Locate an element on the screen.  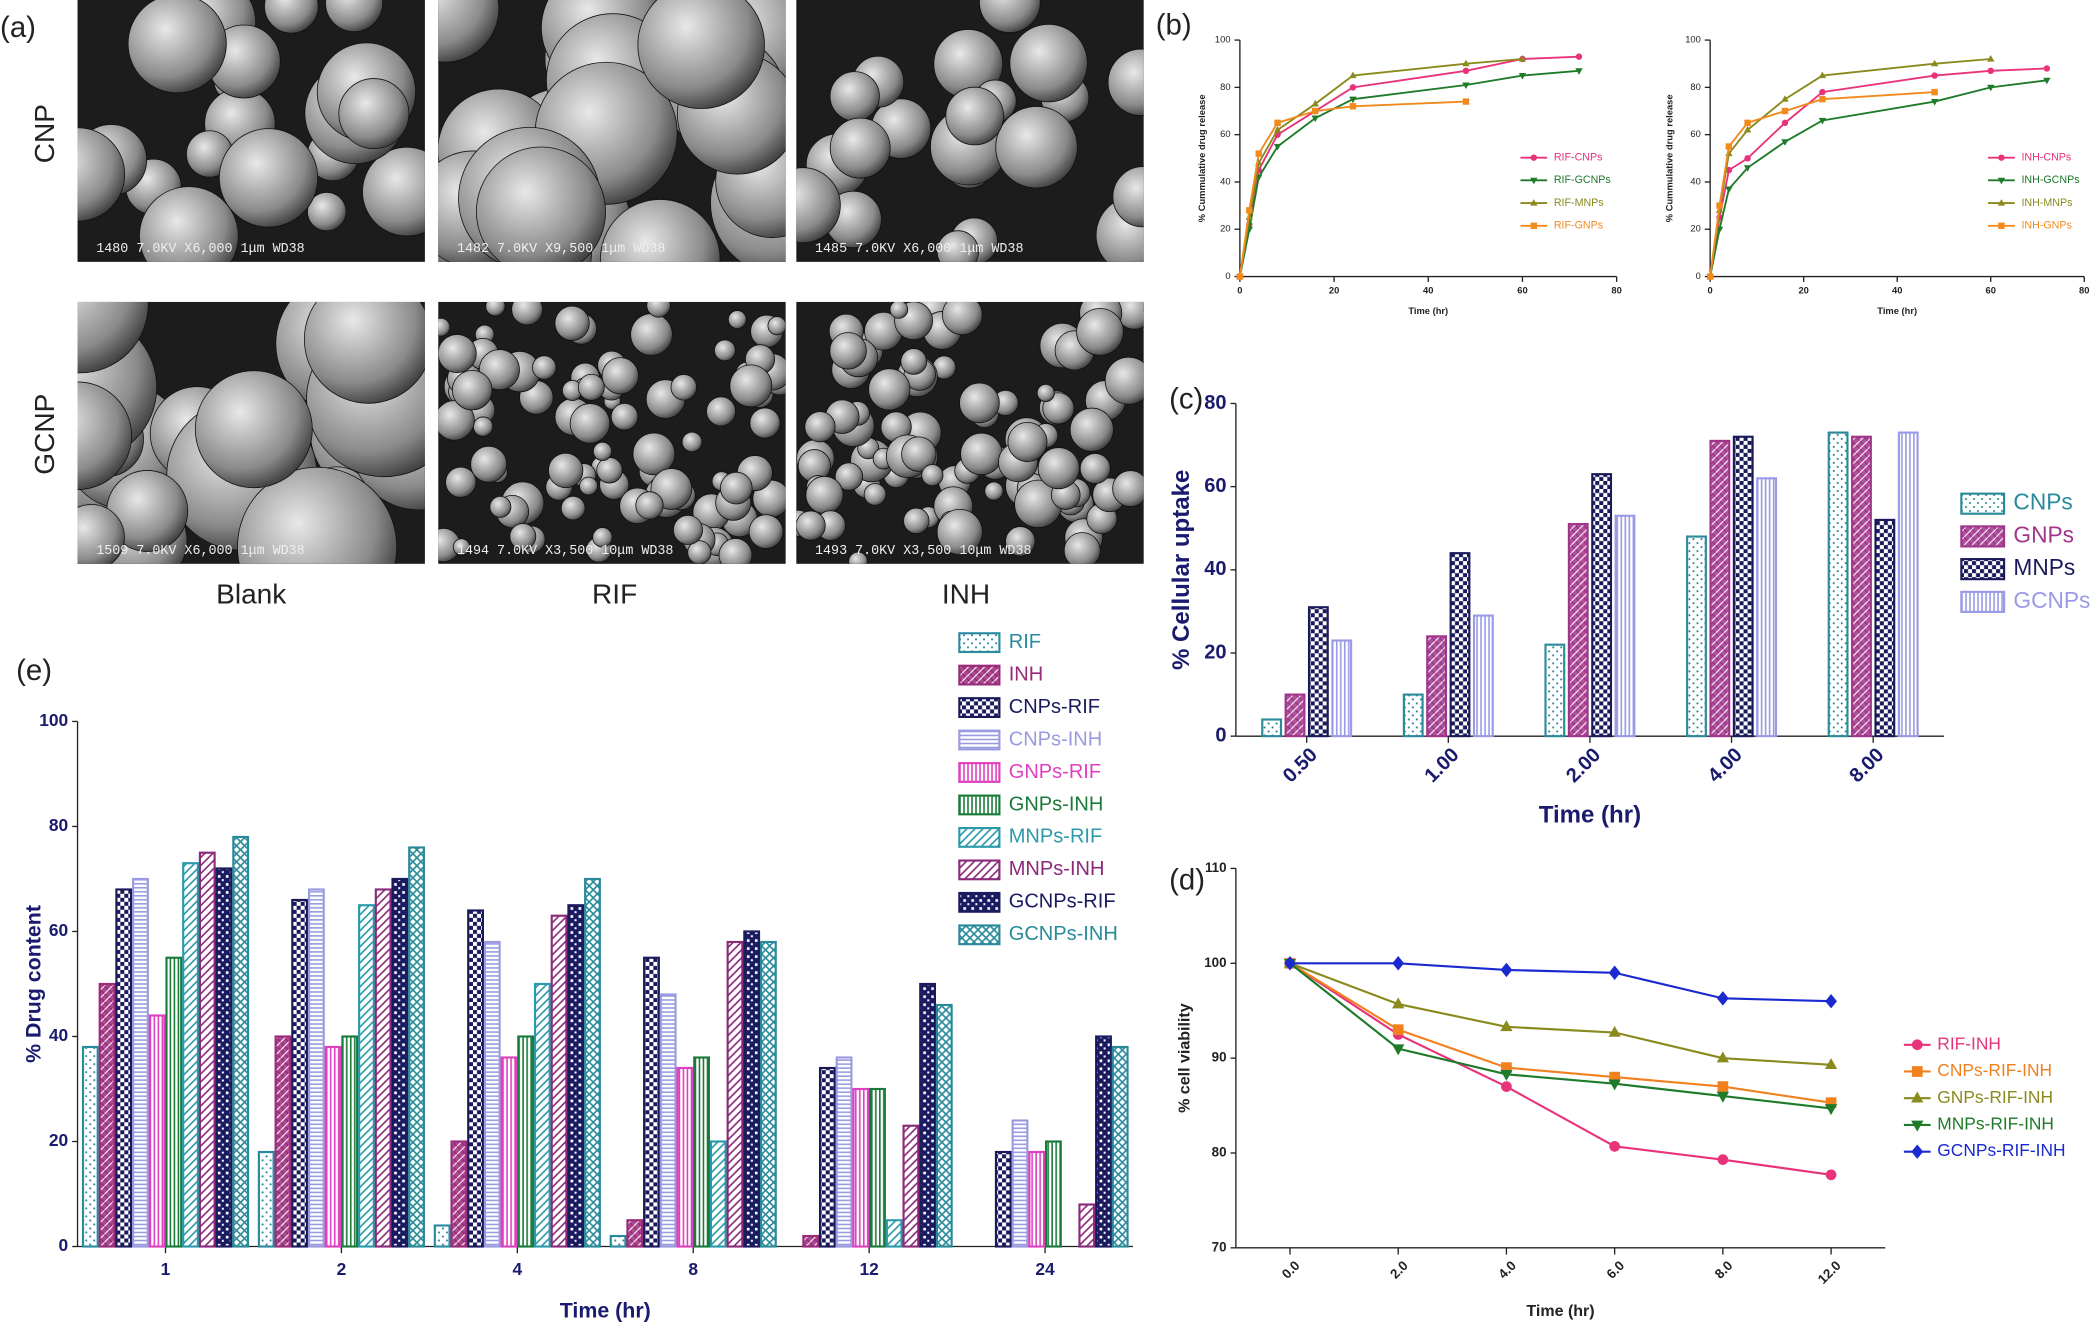
y-tick-label: 0 is located at coordinates (1220, 735).